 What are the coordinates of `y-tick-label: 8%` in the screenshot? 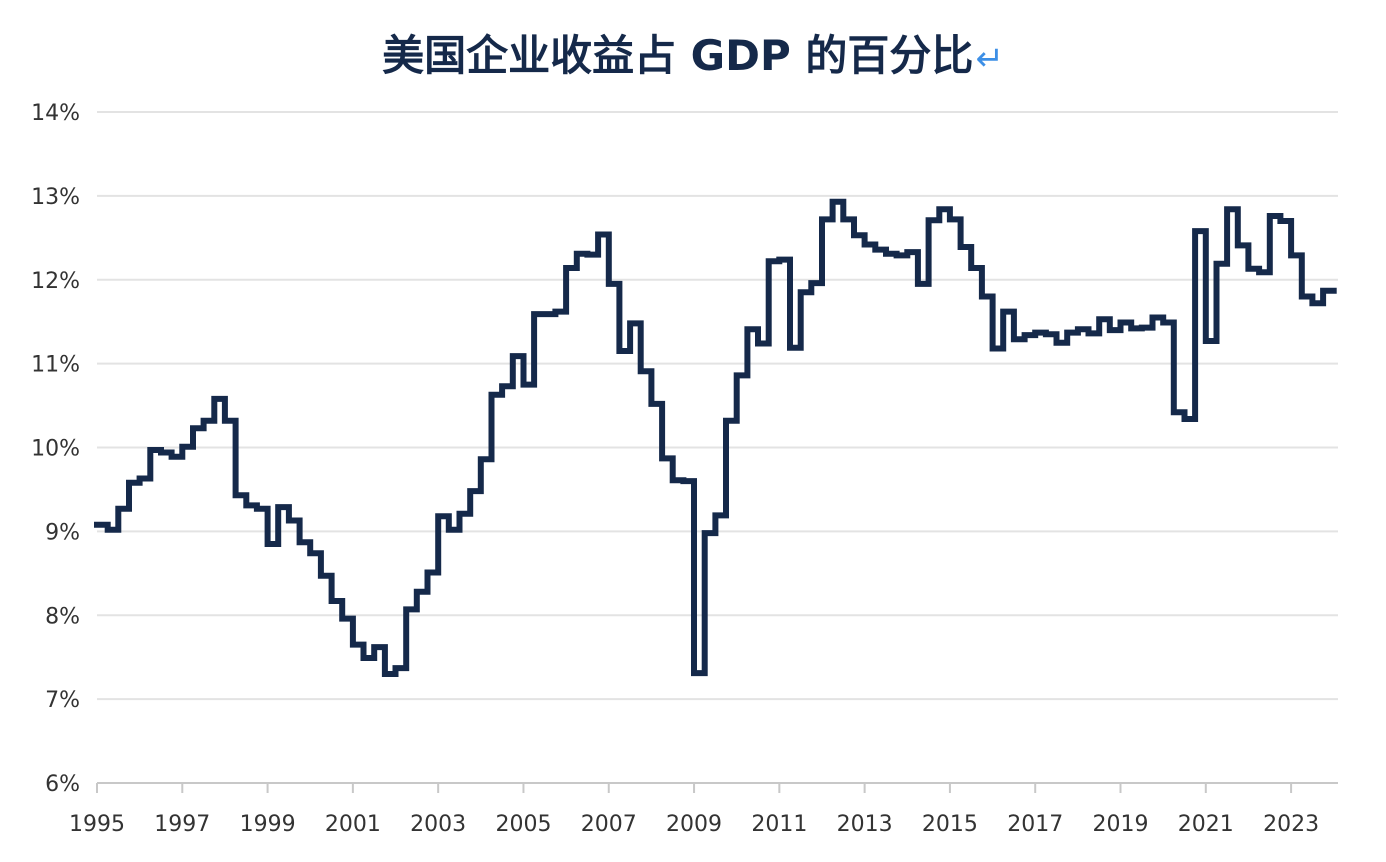 It's located at (62, 616).